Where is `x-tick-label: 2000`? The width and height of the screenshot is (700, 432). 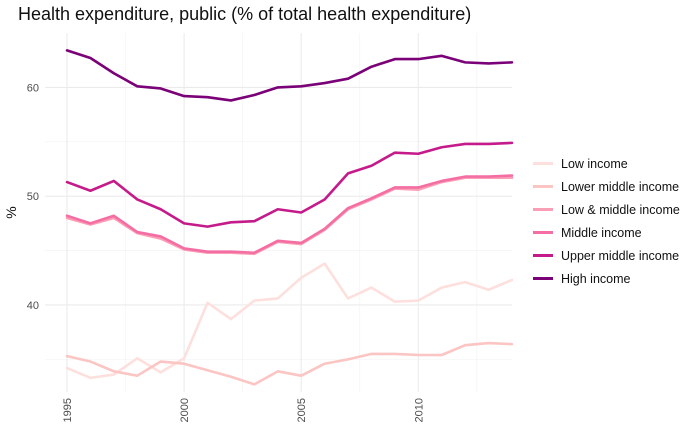
x-tick-label: 2000 is located at coordinates (185, 410).